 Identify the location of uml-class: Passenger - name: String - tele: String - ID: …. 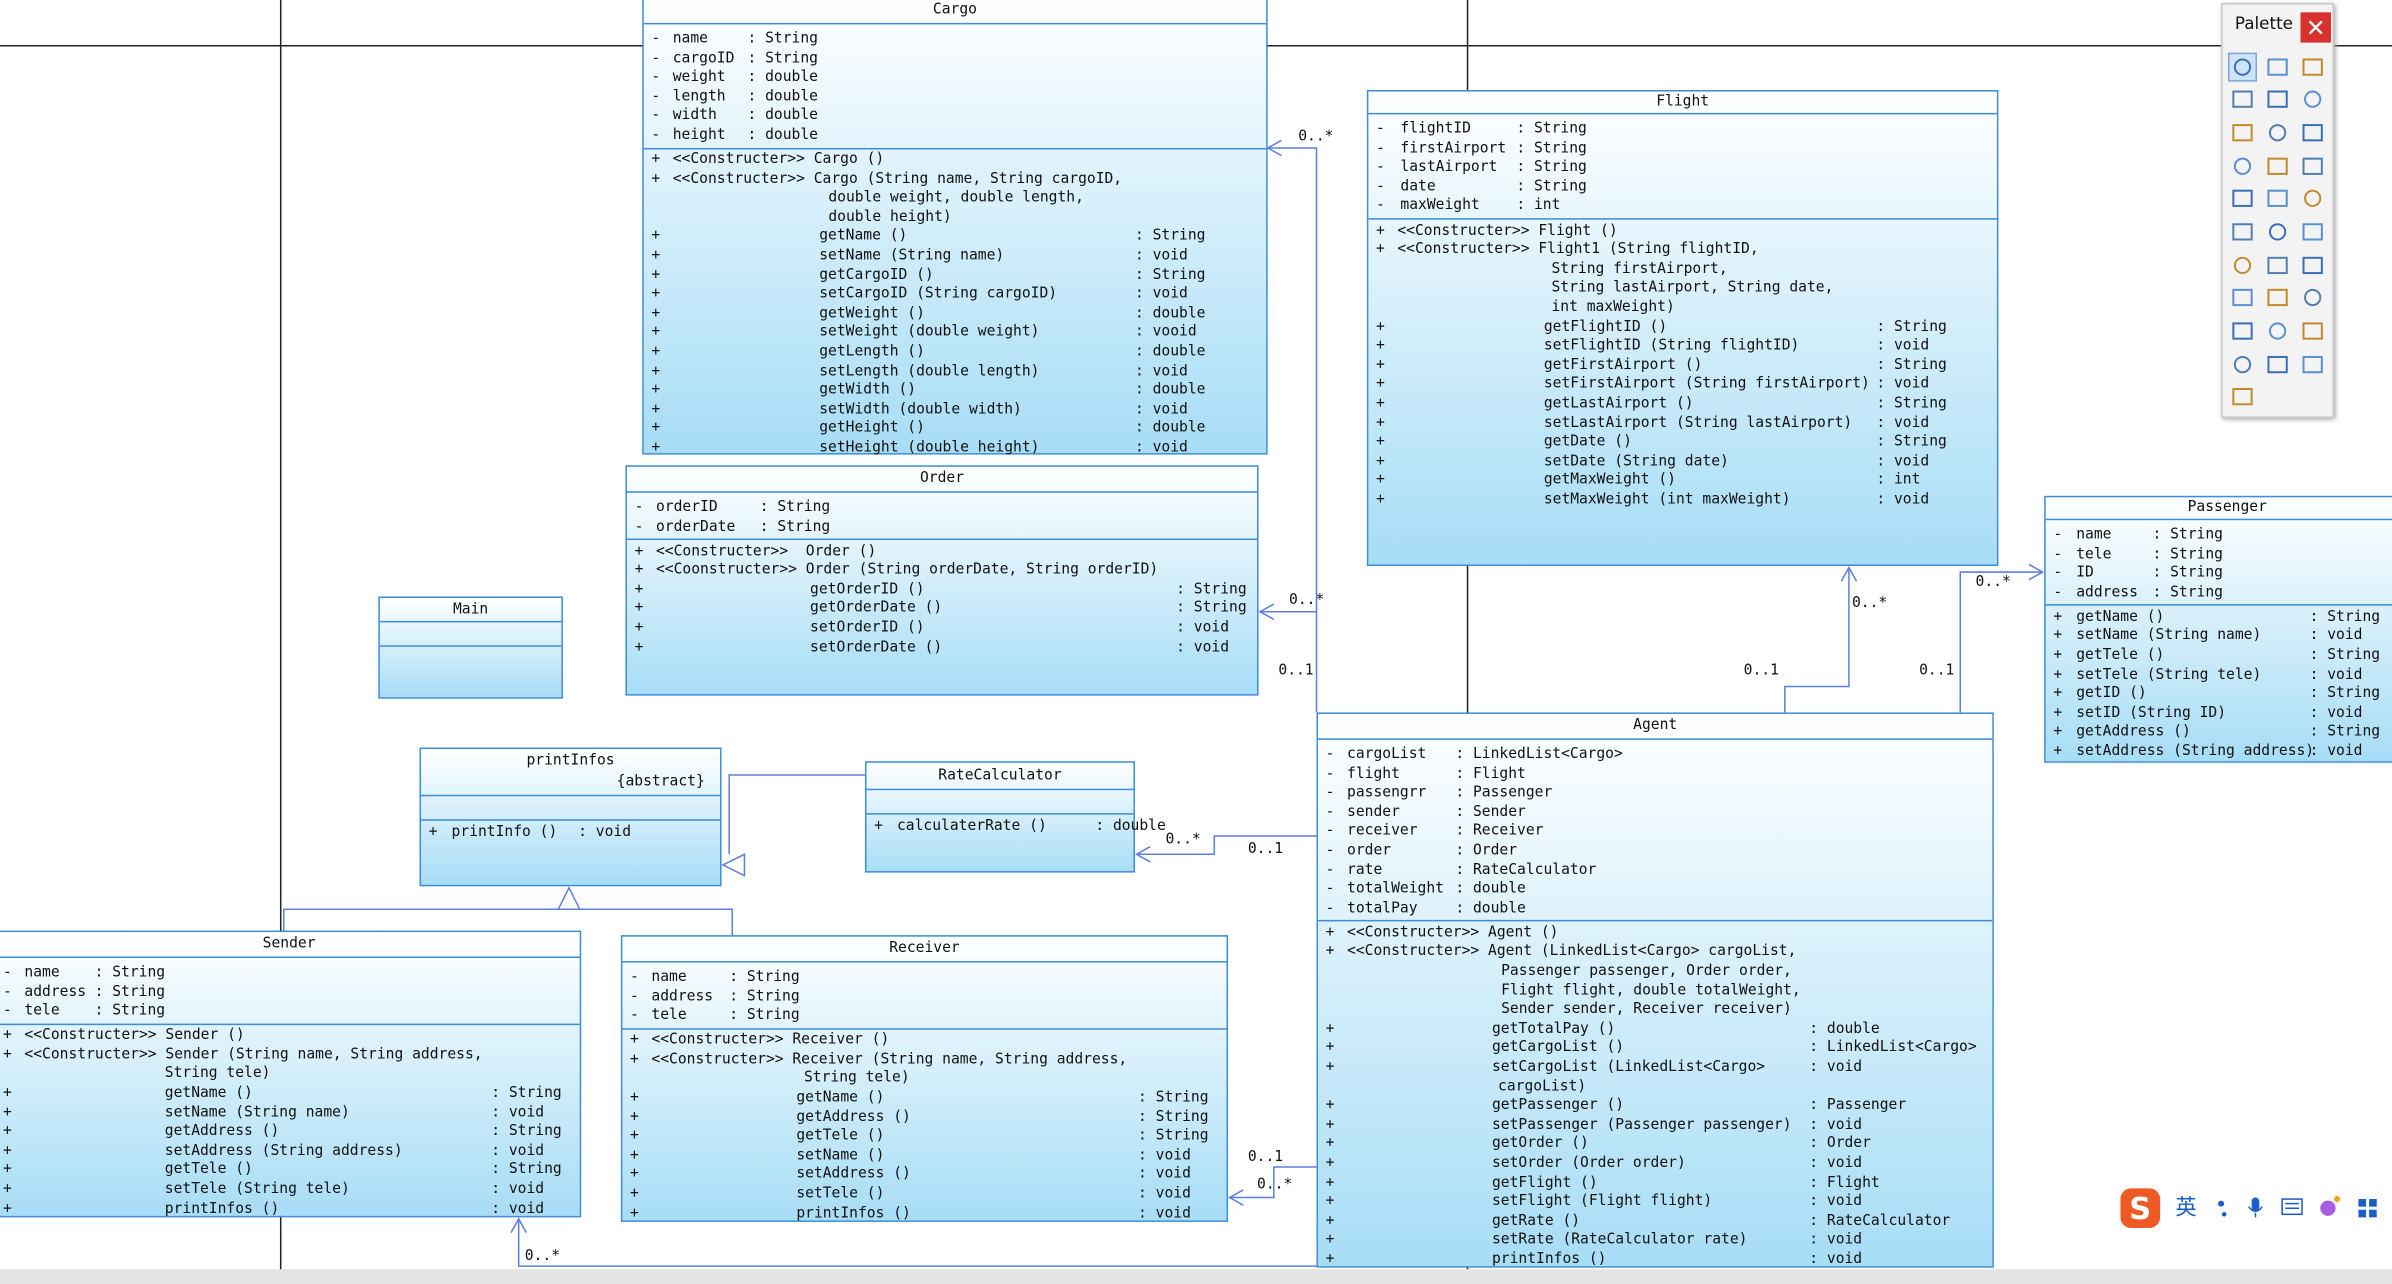
(2218, 629).